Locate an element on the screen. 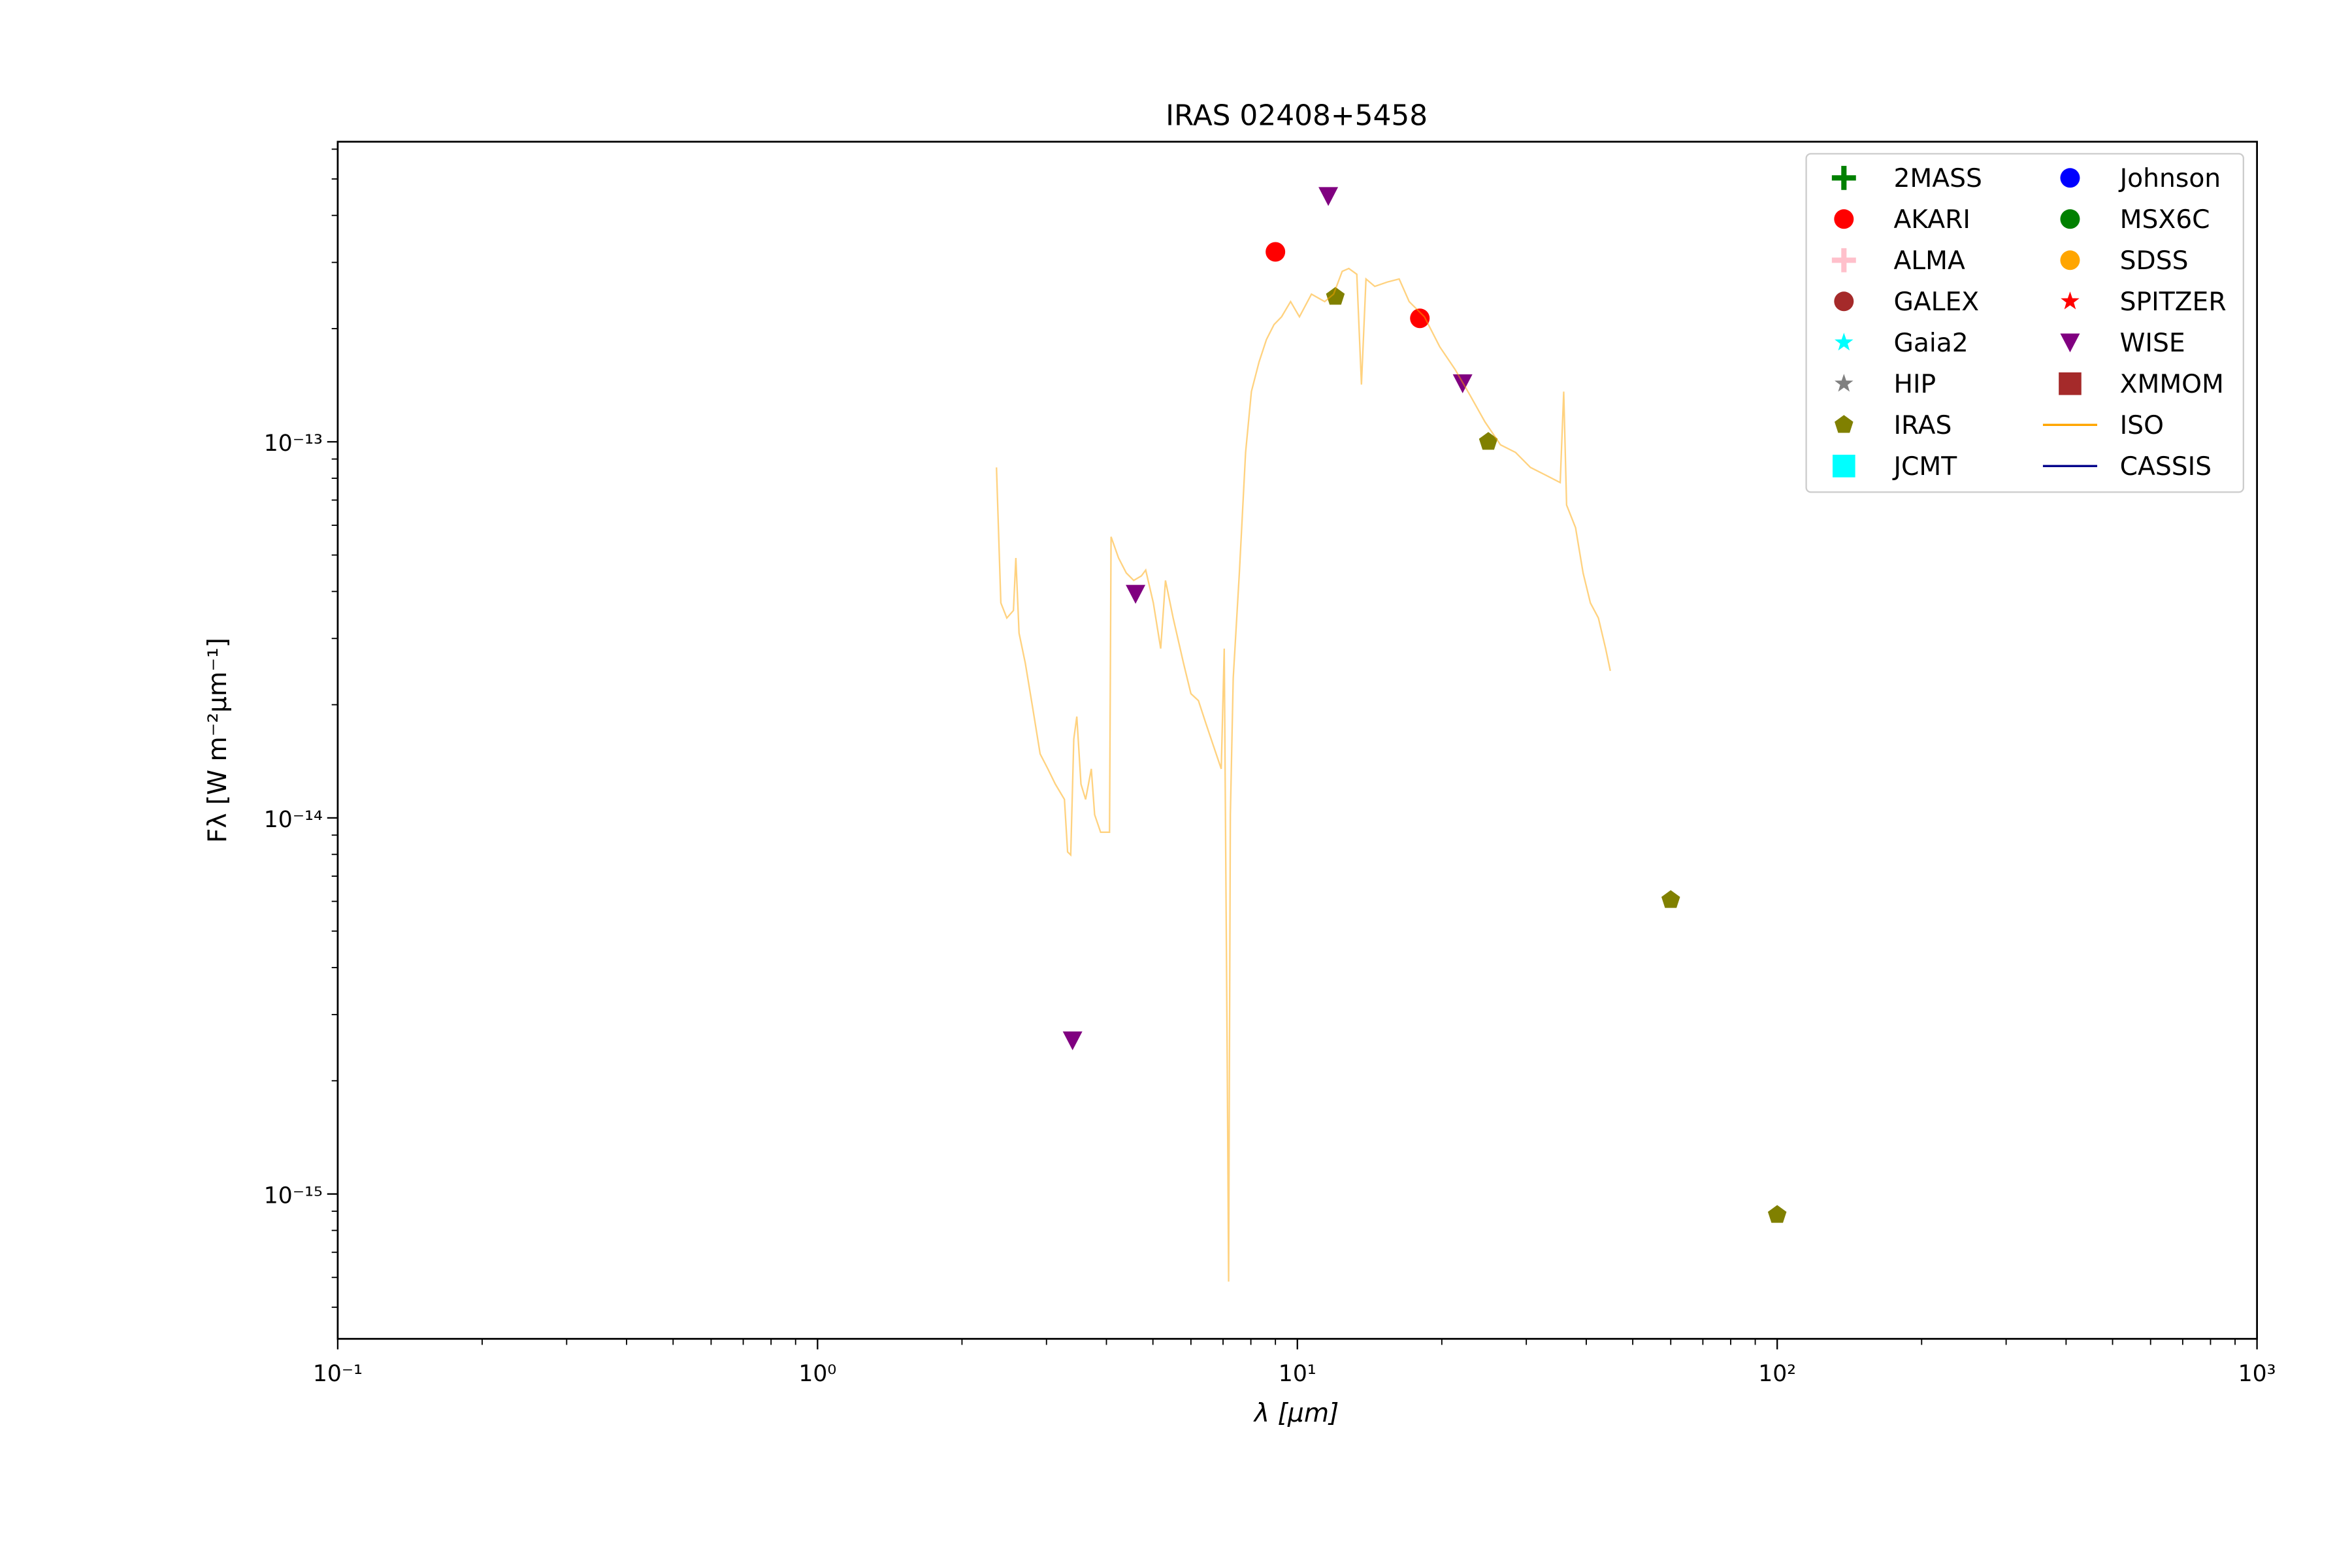 The image size is (2352, 1568). x-tick-label: 10⁻¹ is located at coordinates (338, 1374).